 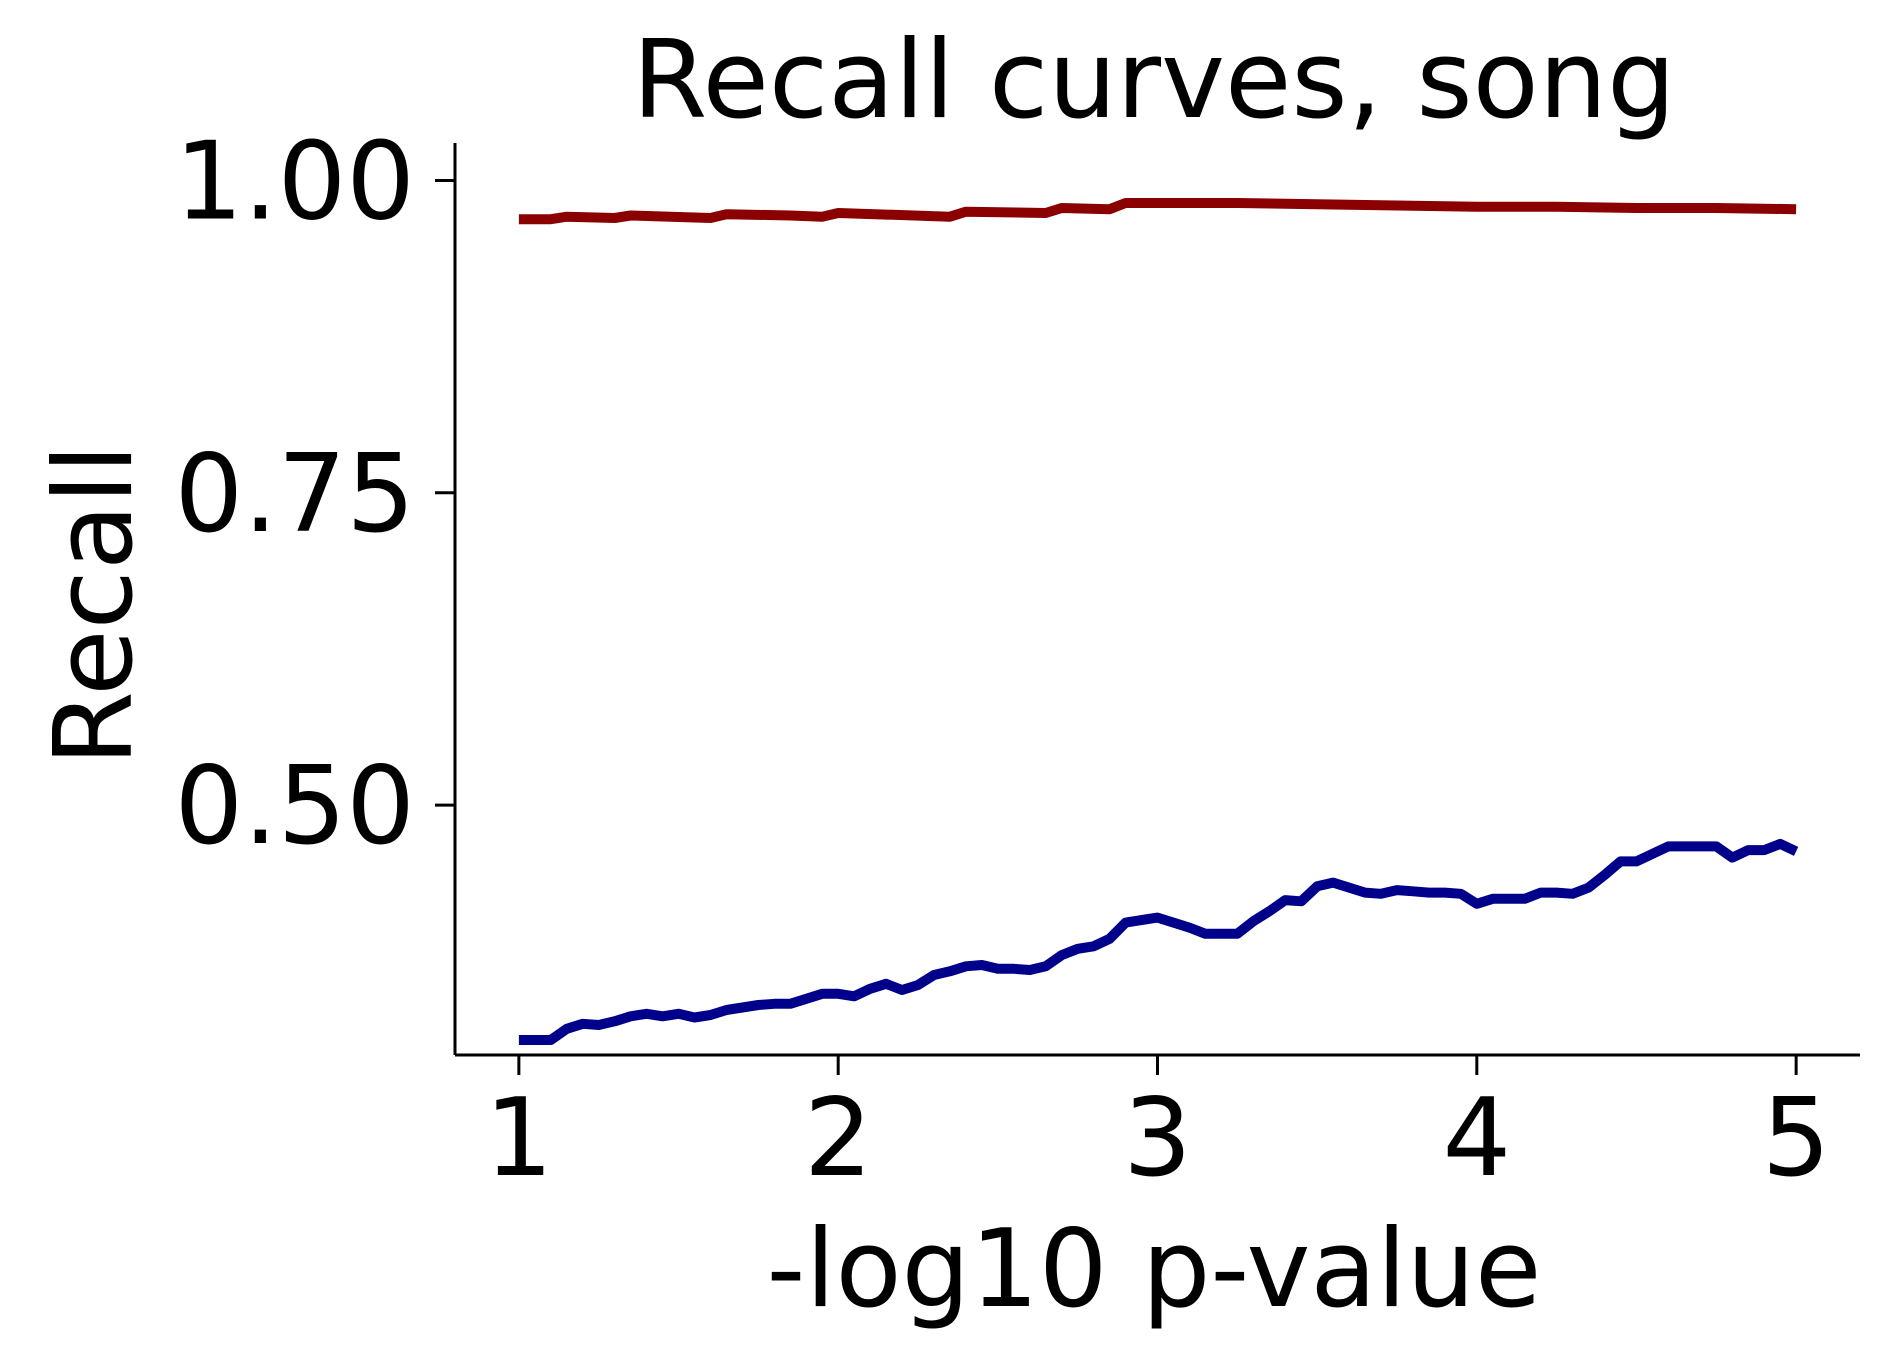 I want to click on y-tick-label: 0.75, so click(x=295, y=494).